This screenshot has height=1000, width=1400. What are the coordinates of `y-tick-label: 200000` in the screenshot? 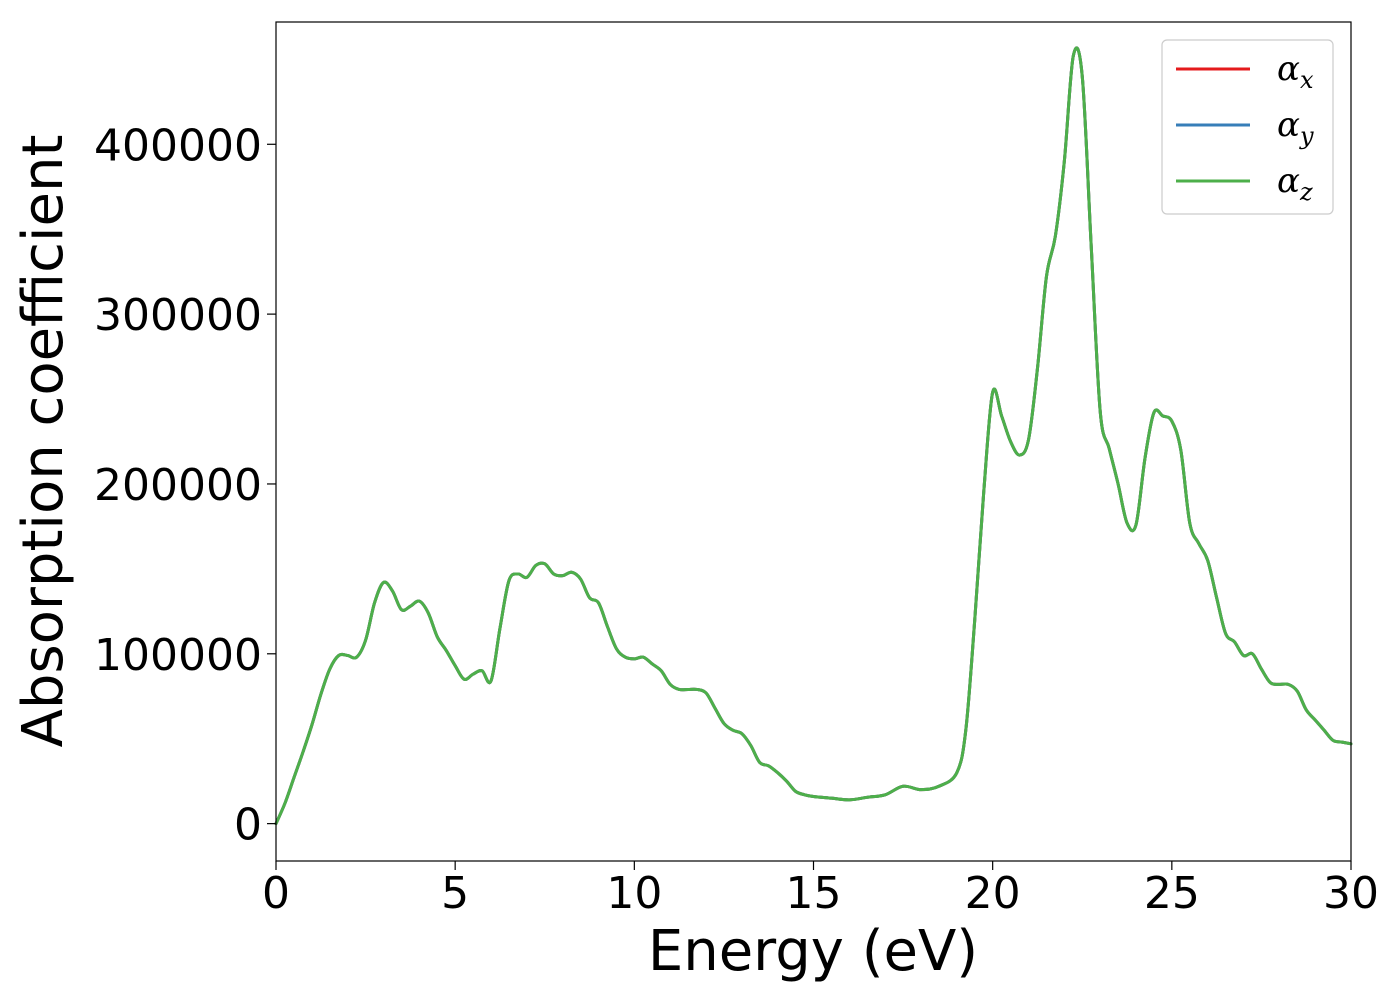 It's located at (178, 485).